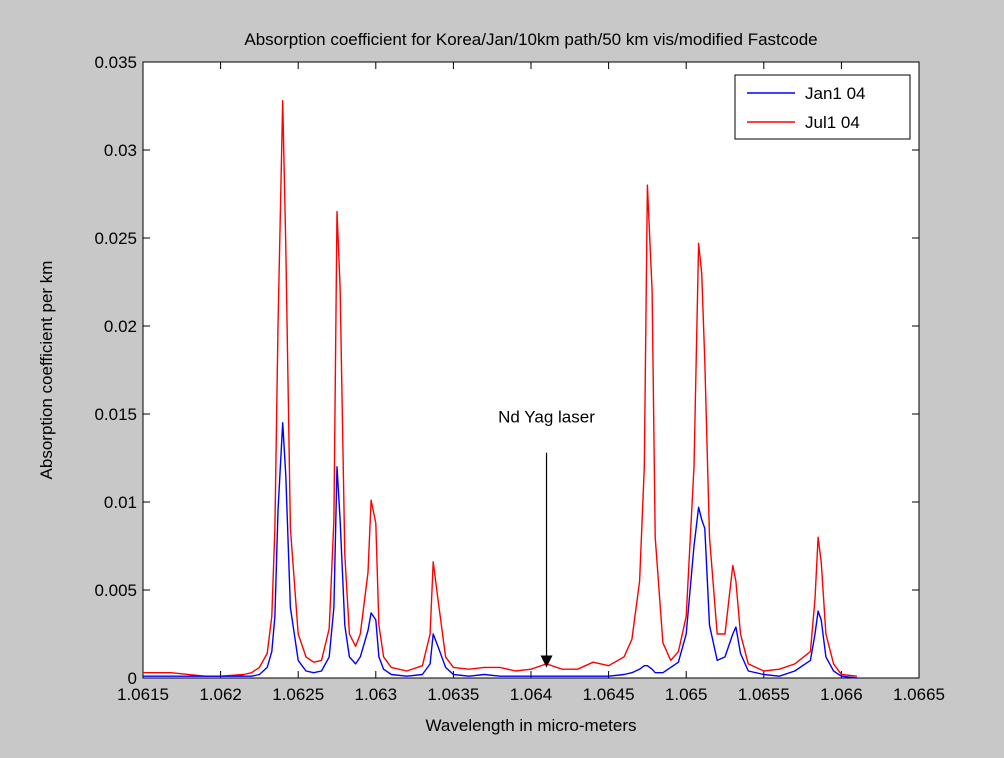 Image resolution: width=1004 pixels, height=758 pixels. I want to click on x-tick-label: 1.065, so click(686, 694).